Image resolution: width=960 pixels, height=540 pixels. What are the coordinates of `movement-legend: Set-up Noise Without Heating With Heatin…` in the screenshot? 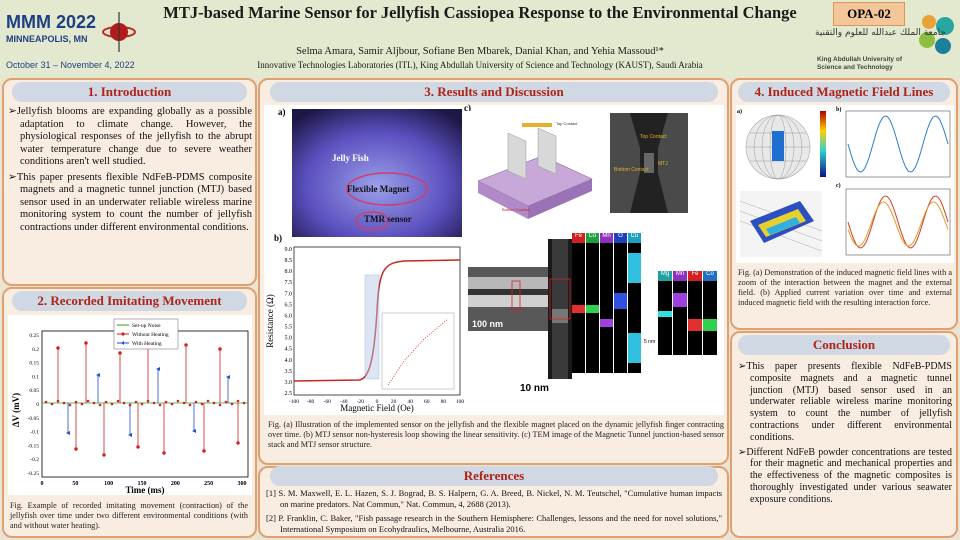 It's located at (146, 334).